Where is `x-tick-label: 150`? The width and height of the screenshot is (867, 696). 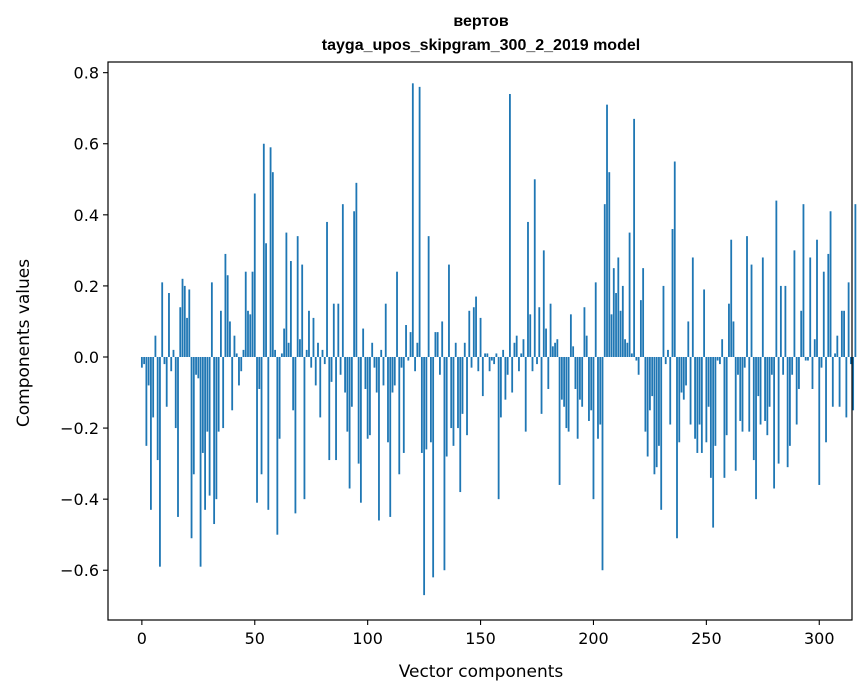 x-tick-label: 150 is located at coordinates (480, 638).